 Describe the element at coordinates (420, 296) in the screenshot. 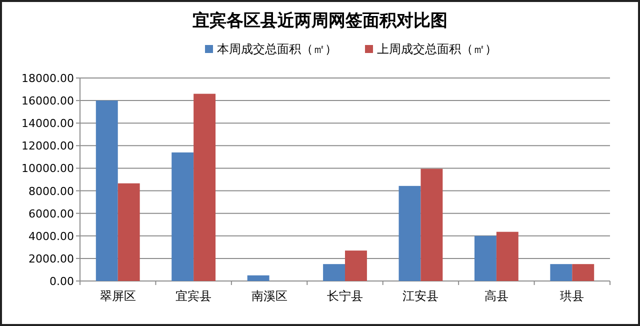

I see `x-tick-label: 江安县` at that location.